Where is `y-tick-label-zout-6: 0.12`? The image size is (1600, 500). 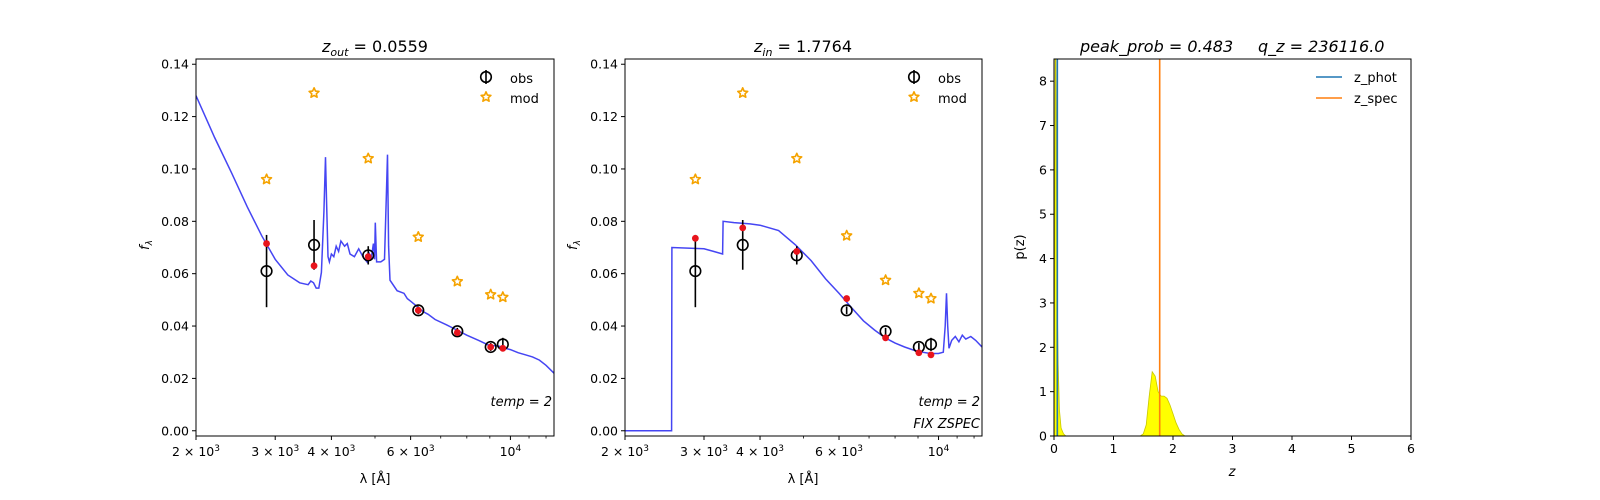 y-tick-label-zout-6: 0.12 is located at coordinates (175, 116).